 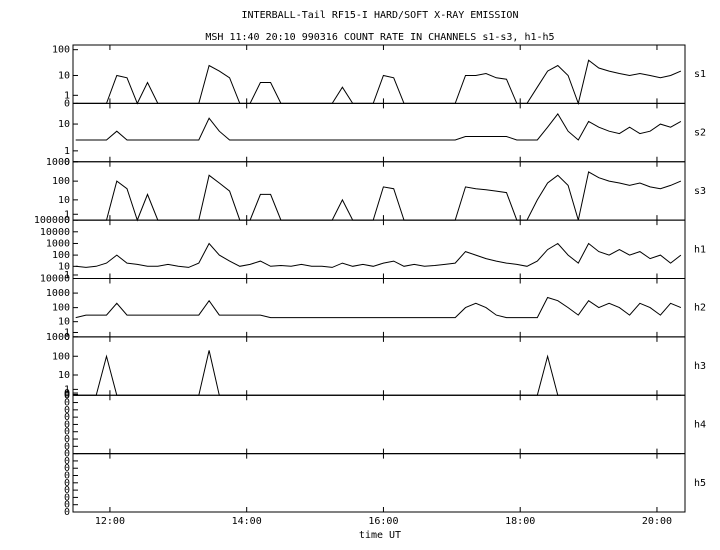 What do you see at coordinates (700, 133) in the screenshot?
I see `panel-label: s2` at bounding box center [700, 133].